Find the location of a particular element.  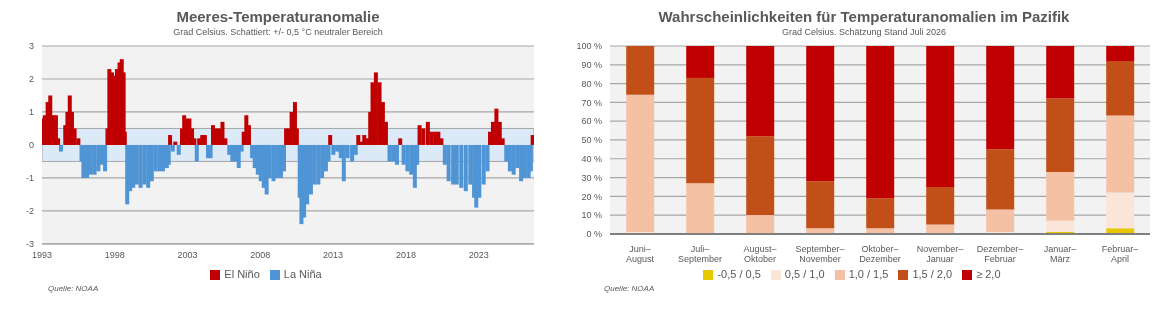

chart-subtitle: Grad Celsius. Schattiert: +/- 0,5 °C neutraler Bereich is located at coordinates (278, 32).